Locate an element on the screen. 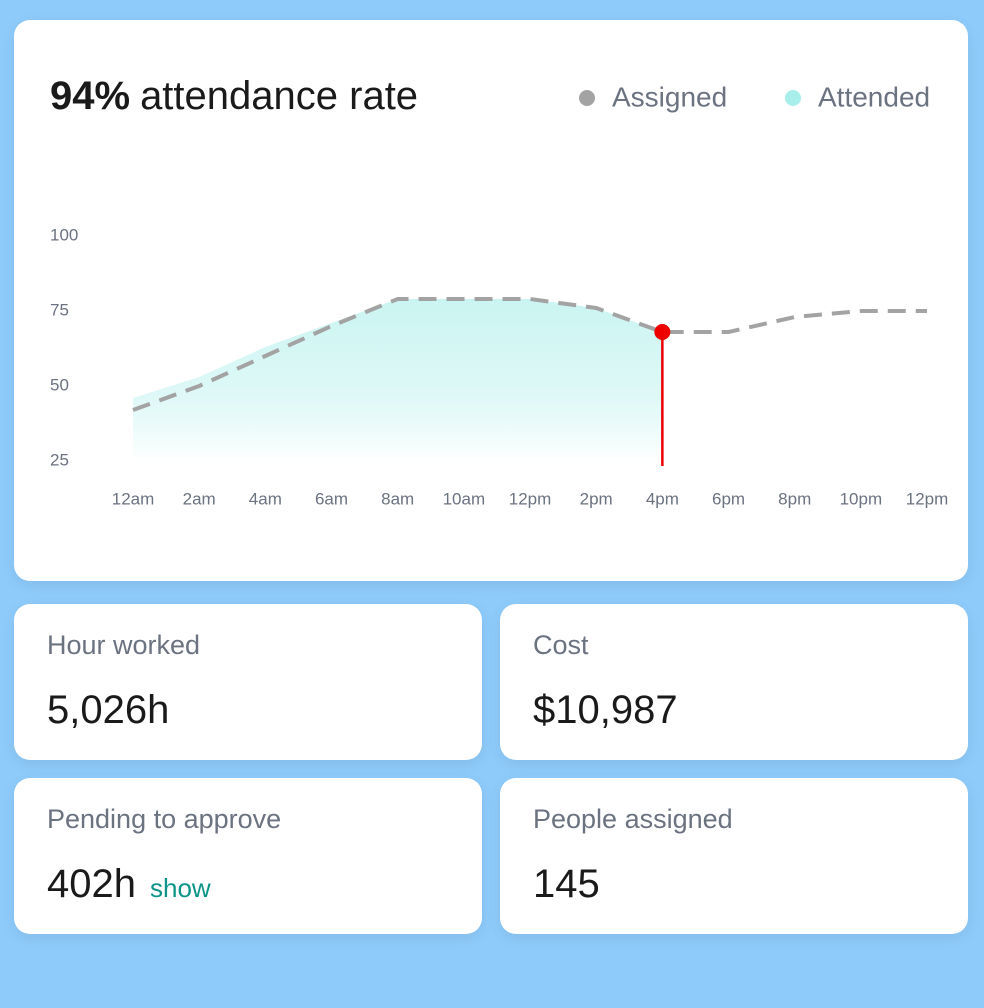 This screenshot has width=984, height=1008. stat-value: 5,026h is located at coordinates (108, 710).